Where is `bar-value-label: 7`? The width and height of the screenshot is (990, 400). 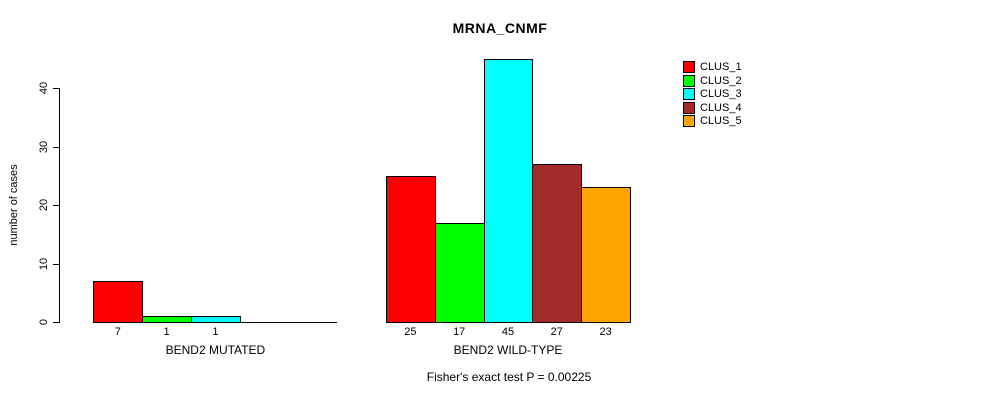
bar-value-label: 7 is located at coordinates (117, 332).